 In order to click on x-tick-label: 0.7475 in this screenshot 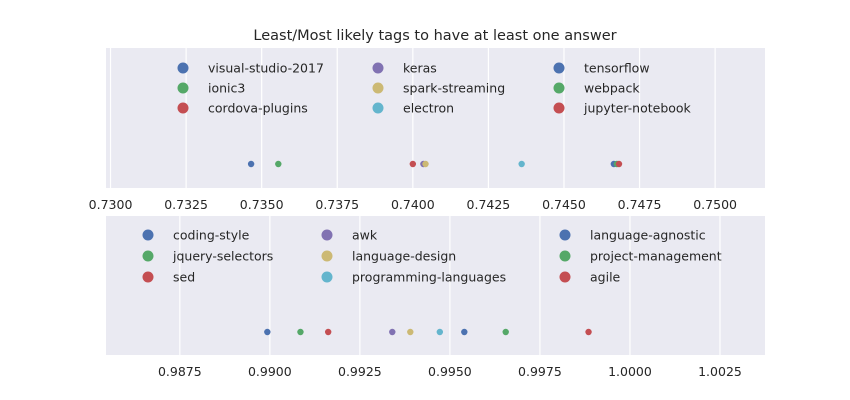, I will do `click(640, 204)`.